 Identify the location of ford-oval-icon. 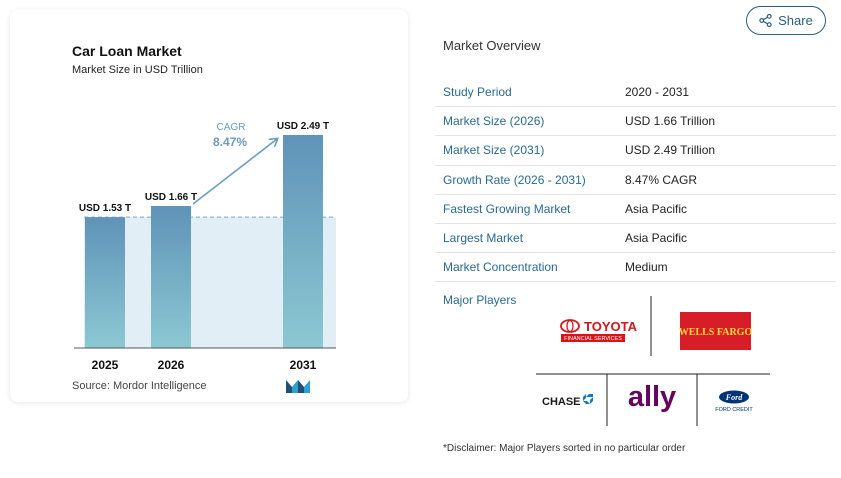
(734, 397).